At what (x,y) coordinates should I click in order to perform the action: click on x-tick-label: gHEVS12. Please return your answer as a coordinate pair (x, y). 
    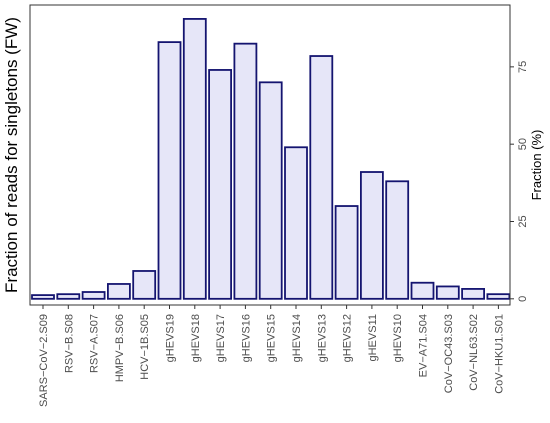
    Looking at the image, I should click on (348, 338).